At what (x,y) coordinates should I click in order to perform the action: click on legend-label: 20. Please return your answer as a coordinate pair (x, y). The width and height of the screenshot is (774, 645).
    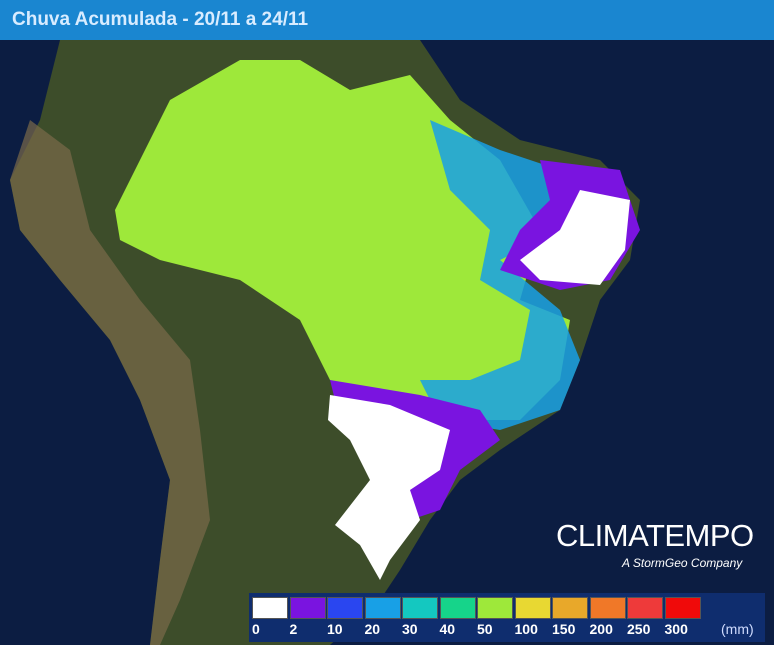
    Looking at the image, I should click on (372, 629).